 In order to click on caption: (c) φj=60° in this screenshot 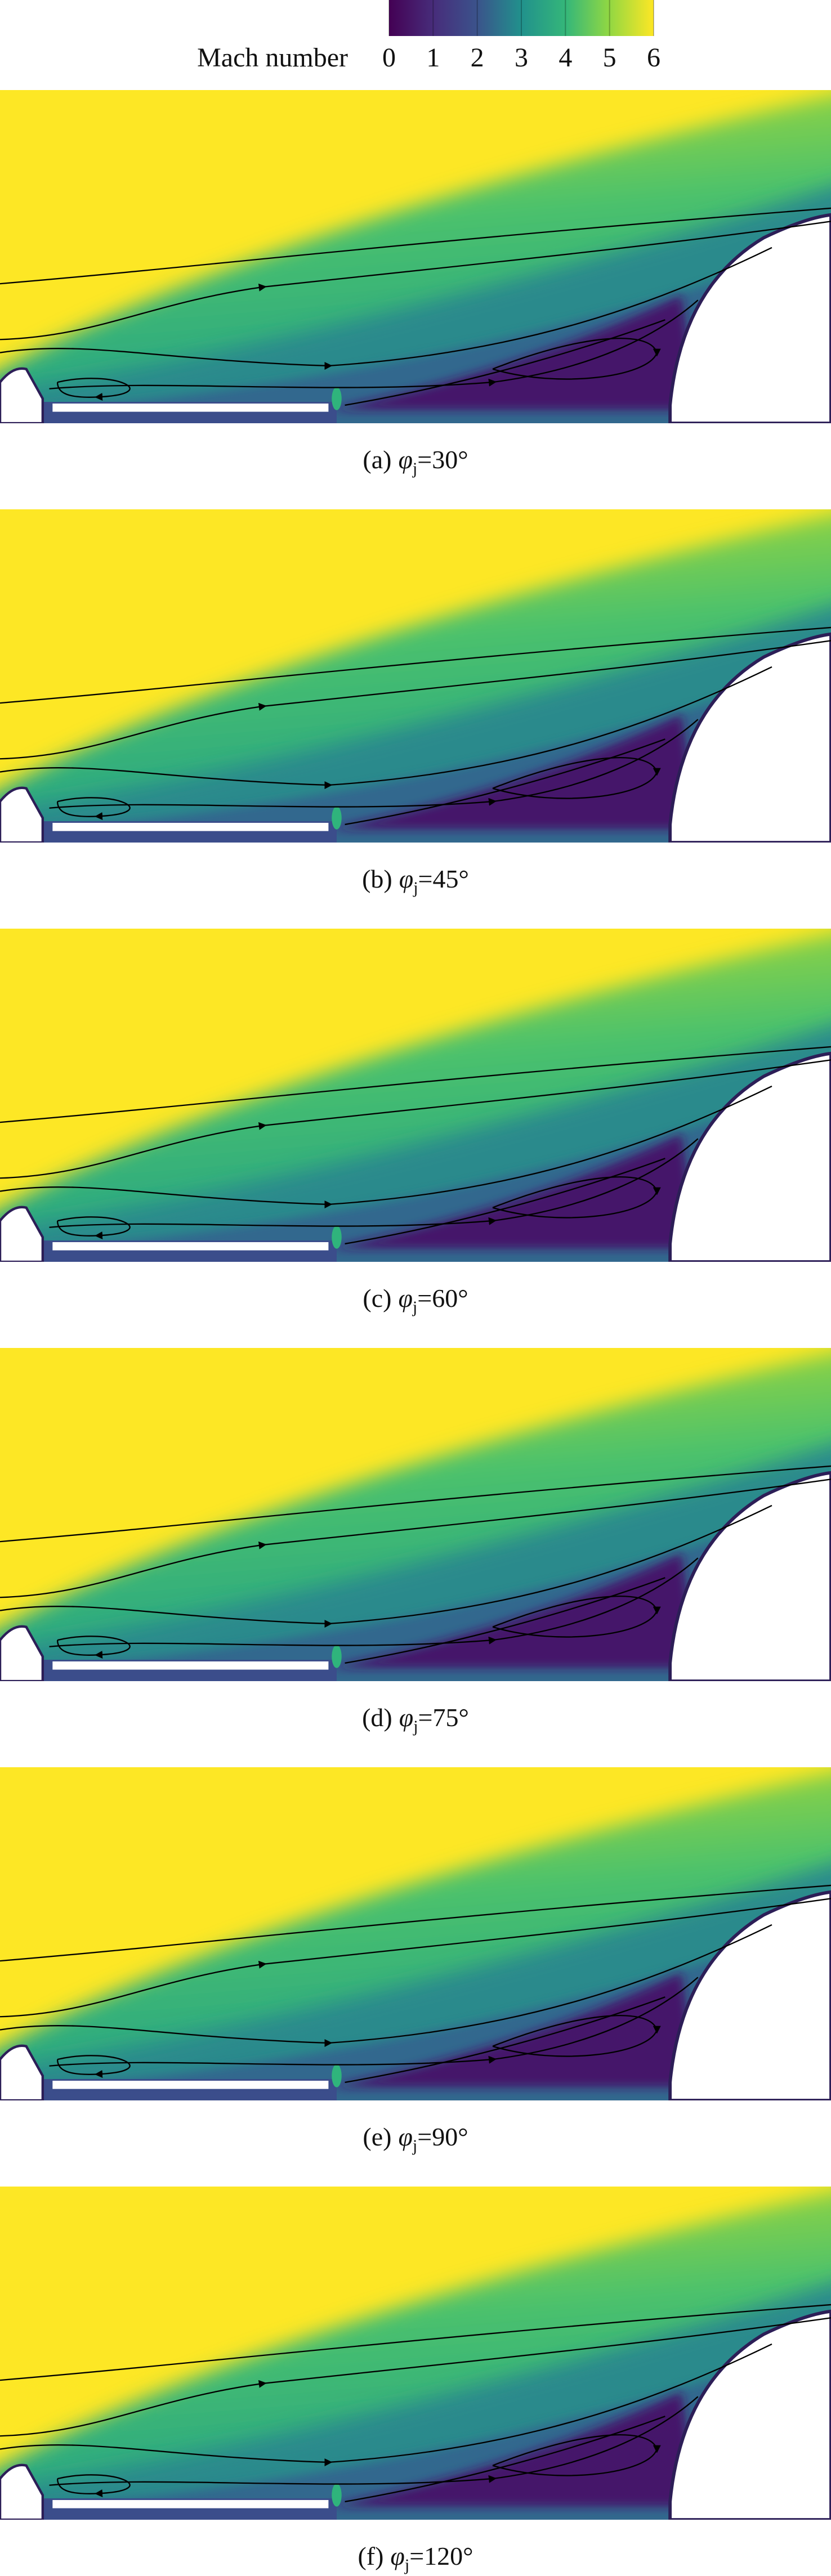, I will do `click(415, 1300)`.